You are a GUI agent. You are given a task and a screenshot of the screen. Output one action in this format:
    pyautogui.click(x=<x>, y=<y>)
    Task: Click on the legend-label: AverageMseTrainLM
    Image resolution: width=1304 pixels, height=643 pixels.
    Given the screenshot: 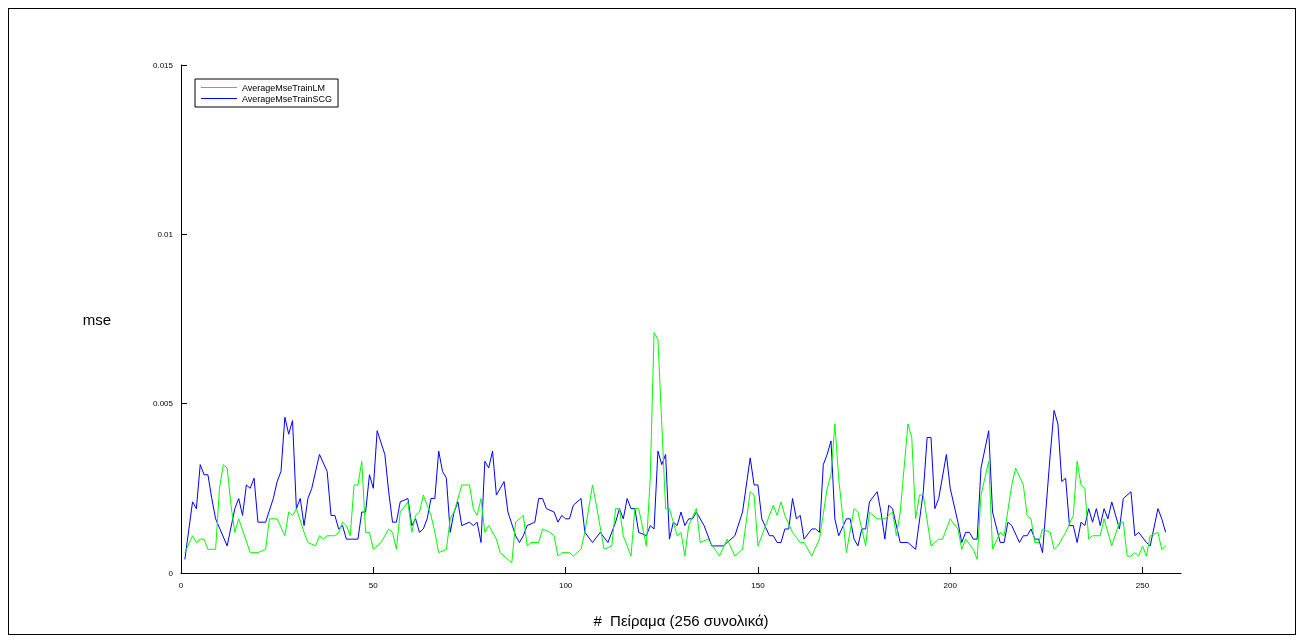 What is the action you would take?
    pyautogui.click(x=284, y=87)
    